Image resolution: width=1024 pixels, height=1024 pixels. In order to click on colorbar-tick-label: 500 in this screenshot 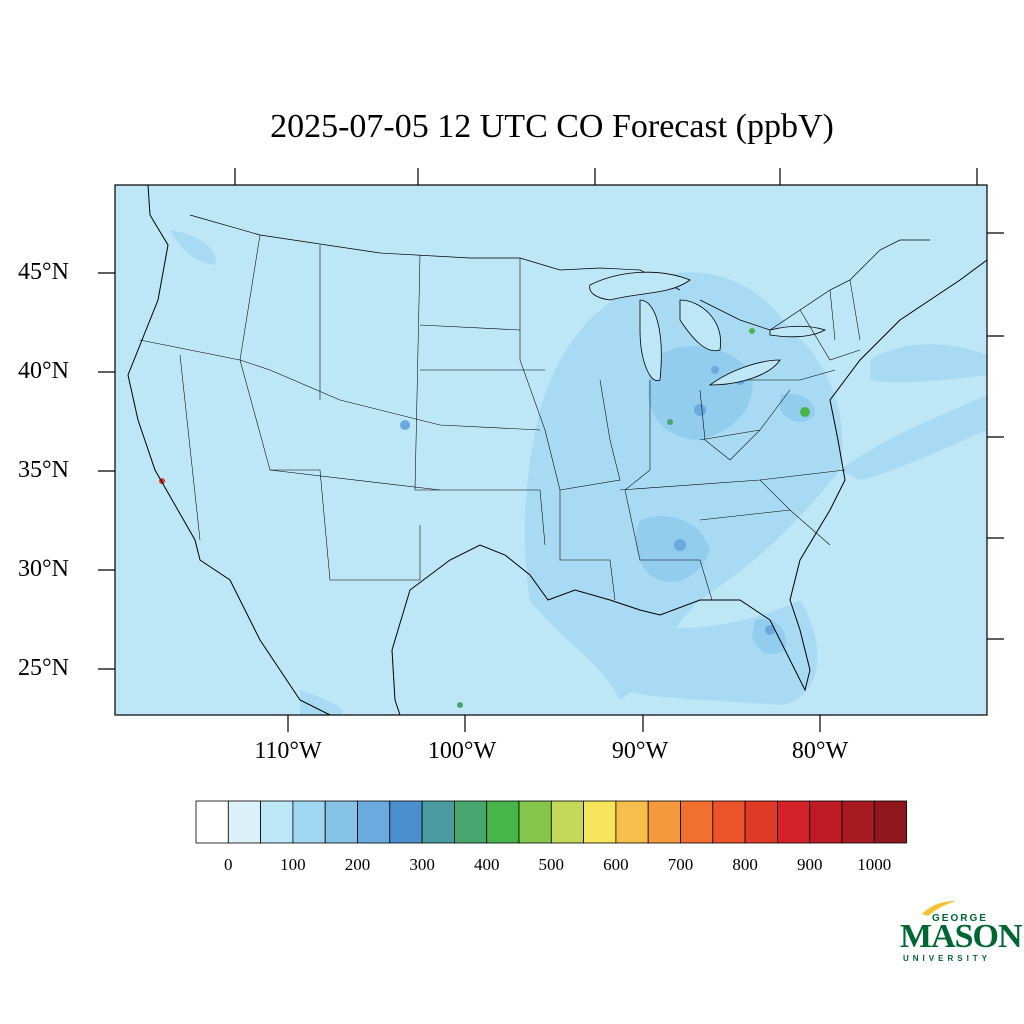, I will do `click(551, 864)`.